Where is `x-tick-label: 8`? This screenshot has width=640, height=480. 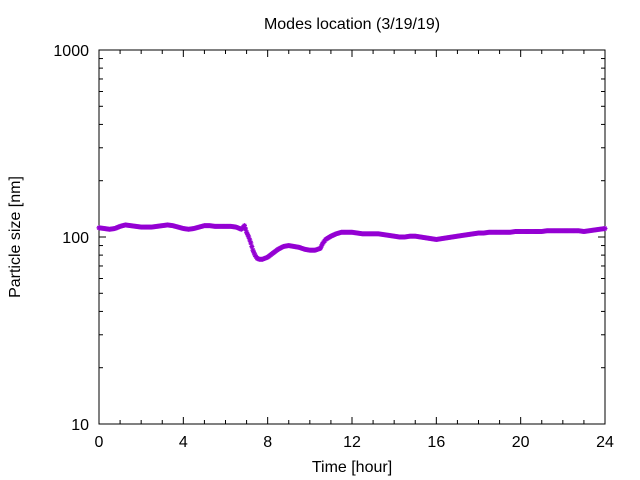 x-tick-label: 8 is located at coordinates (267, 442).